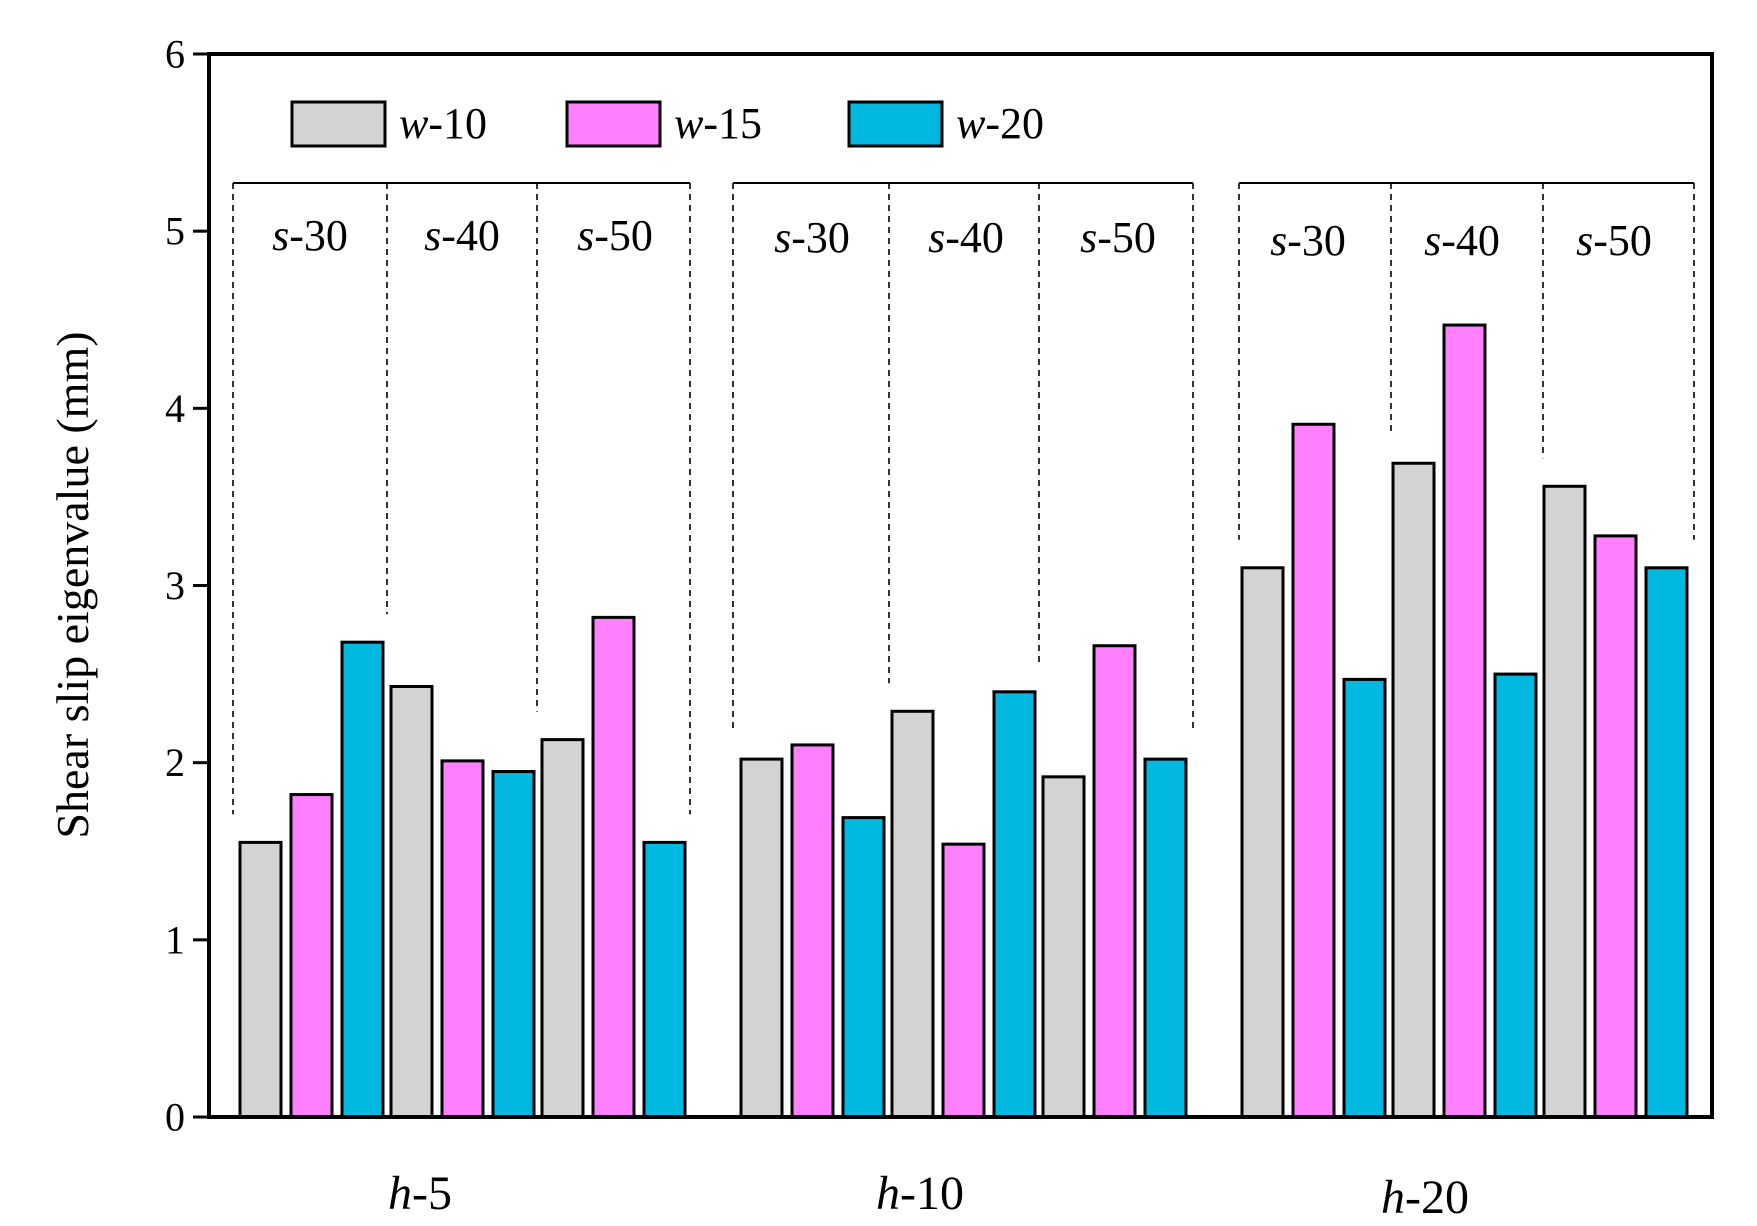 The width and height of the screenshot is (1757, 1226). I want to click on y-tick-label: 4, so click(175, 408).